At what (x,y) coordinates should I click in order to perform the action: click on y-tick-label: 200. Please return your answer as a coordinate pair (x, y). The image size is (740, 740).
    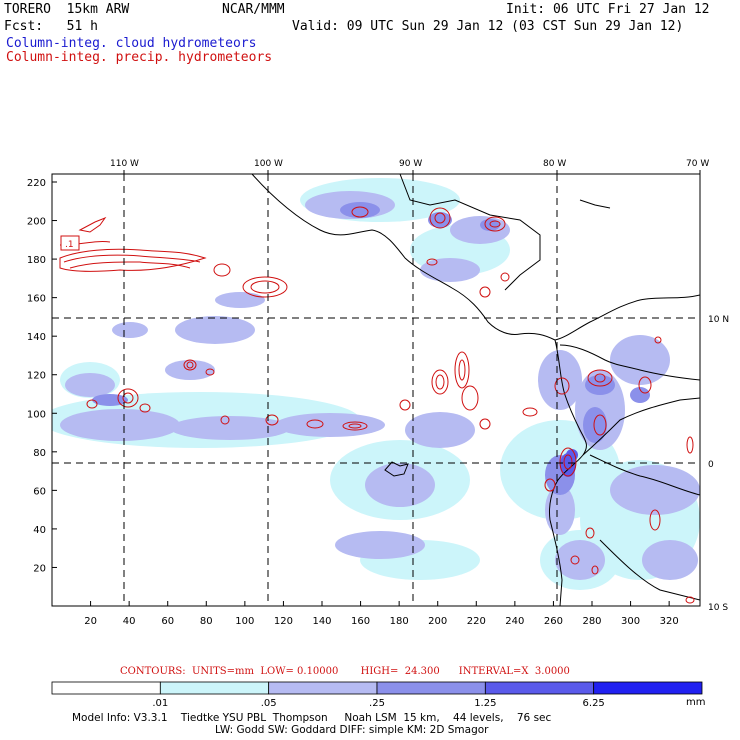
    Looking at the image, I should click on (36, 222).